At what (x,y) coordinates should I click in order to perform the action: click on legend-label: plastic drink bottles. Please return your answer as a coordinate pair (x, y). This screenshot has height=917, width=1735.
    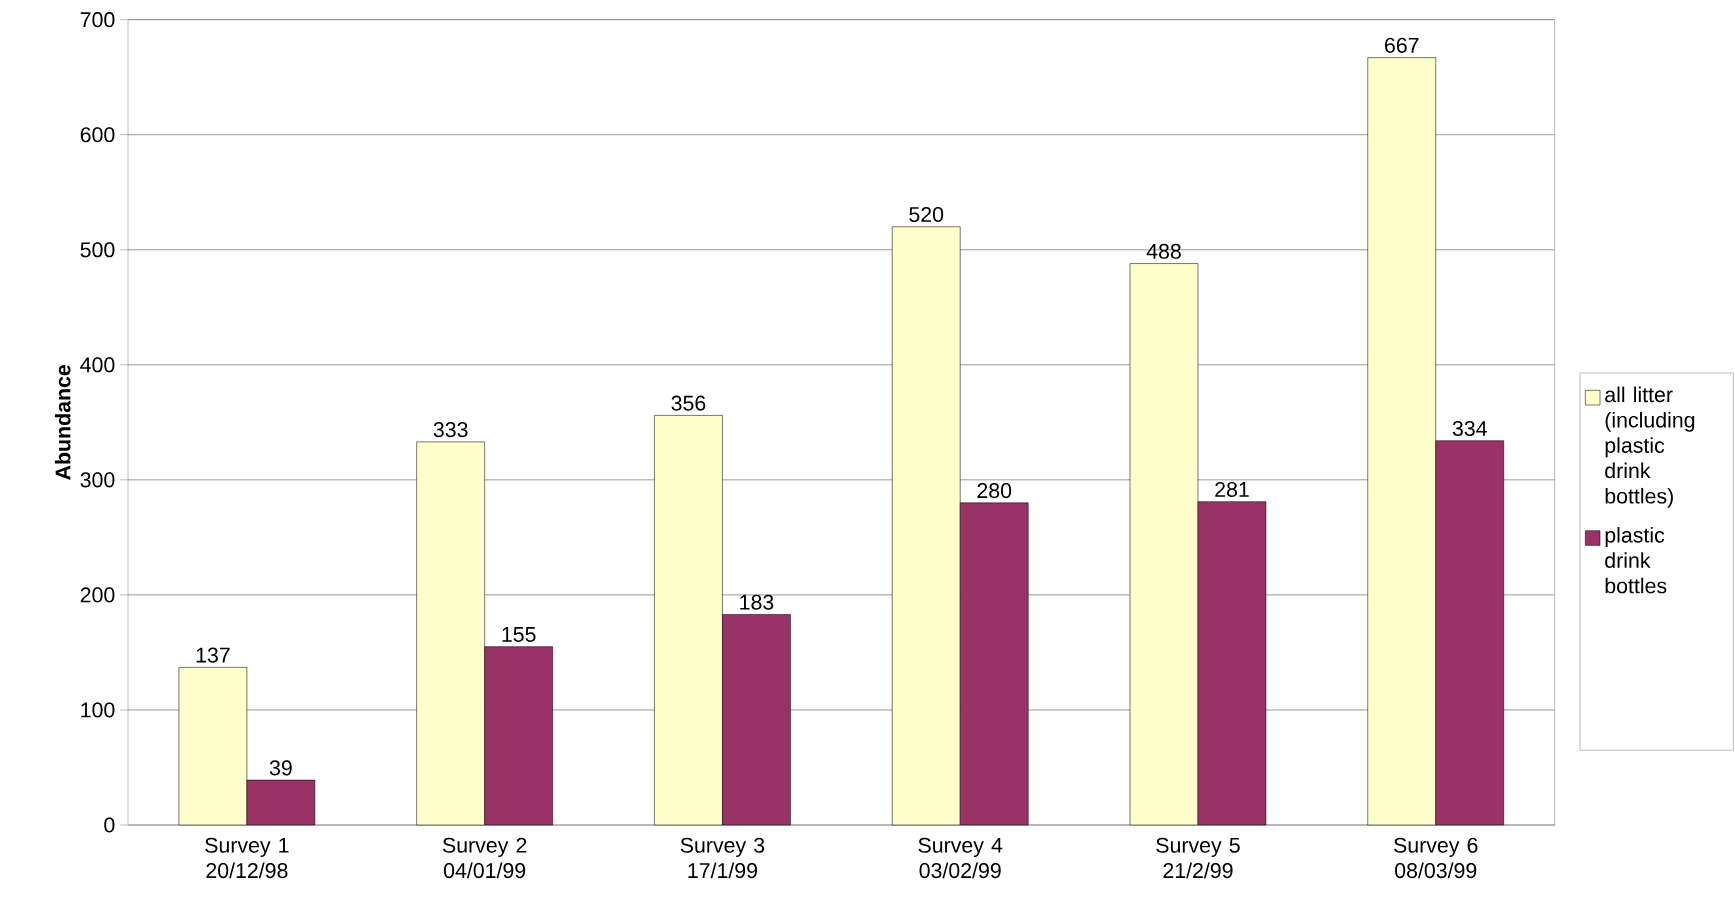
    Looking at the image, I should click on (1636, 560).